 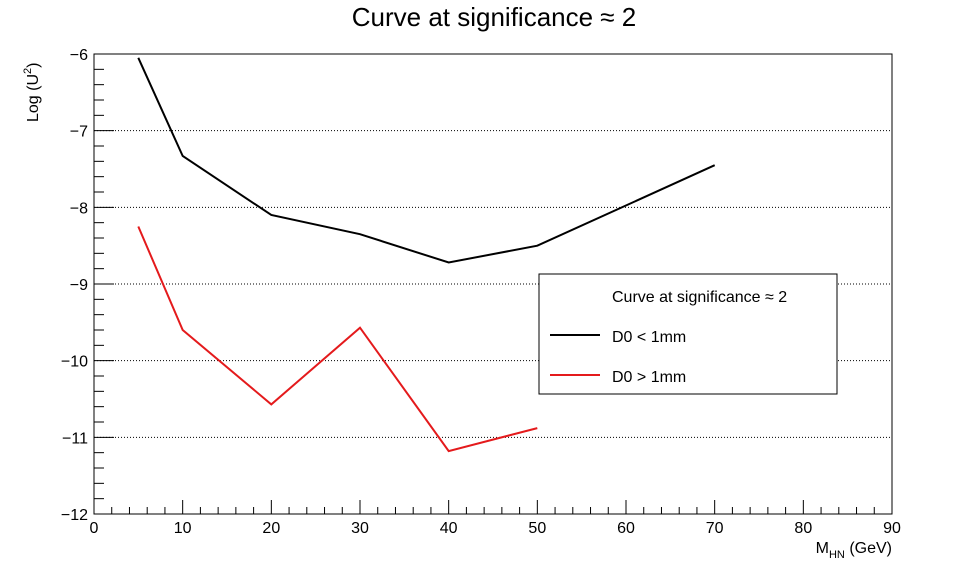 I want to click on y-tick-label: −7, so click(x=79, y=132).